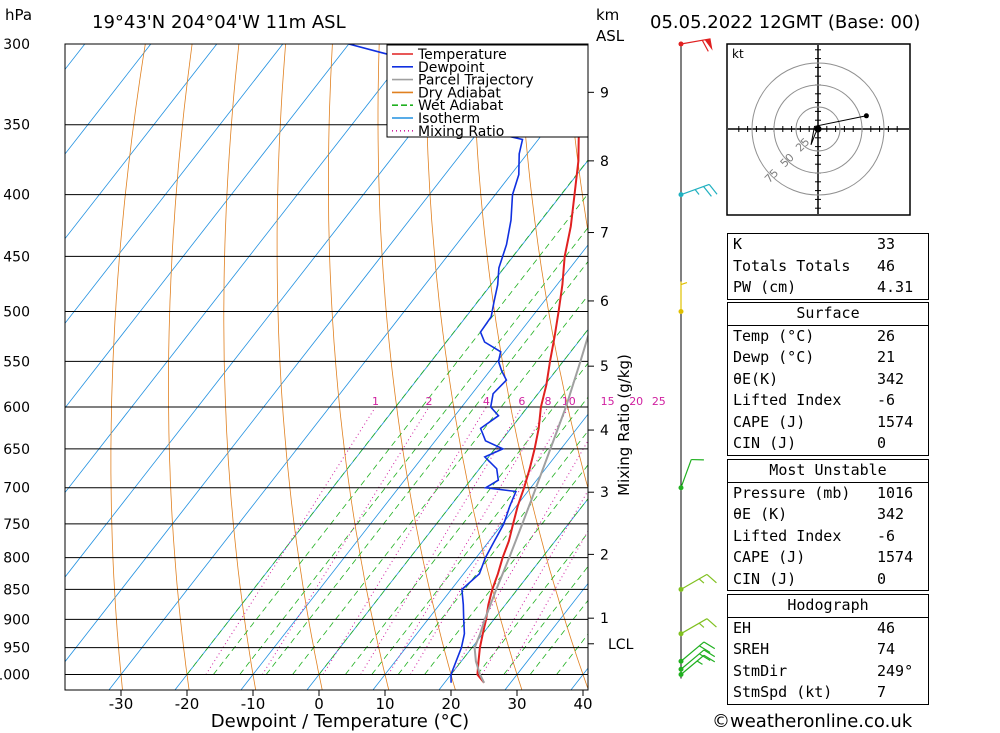  I want to click on mu-li-value: -6, so click(886, 535).